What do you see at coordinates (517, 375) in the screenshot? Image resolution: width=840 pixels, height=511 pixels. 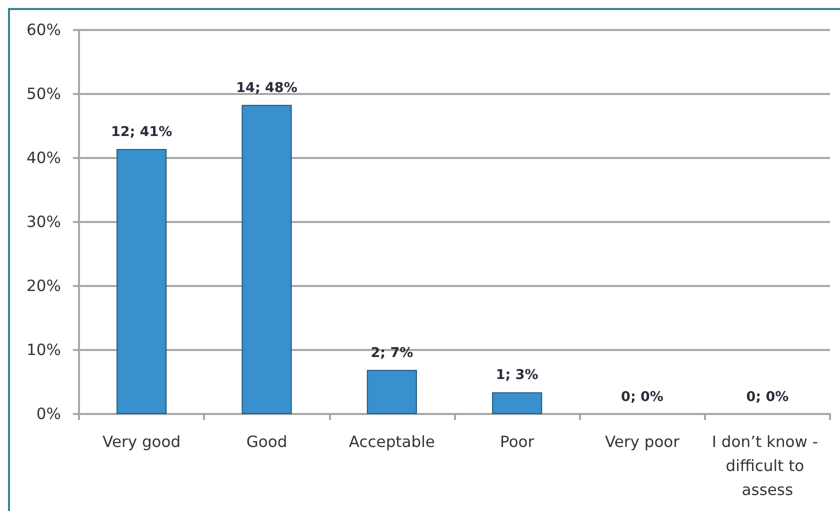 I see `data-label: 1; 3%` at bounding box center [517, 375].